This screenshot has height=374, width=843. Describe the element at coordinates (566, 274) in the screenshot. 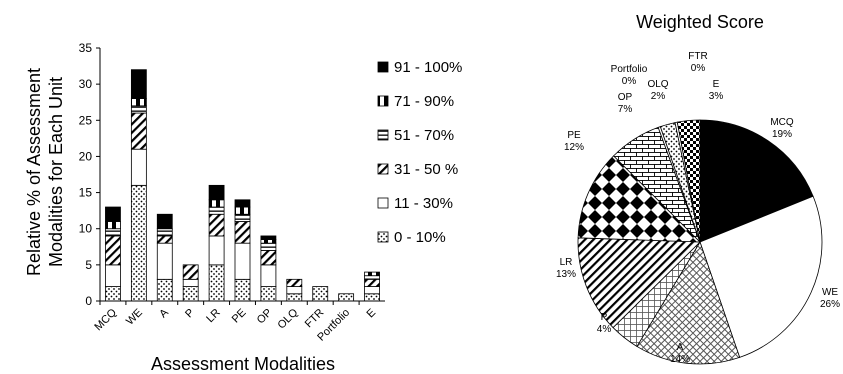

I see `pie-label-value-lr: 13%` at that location.